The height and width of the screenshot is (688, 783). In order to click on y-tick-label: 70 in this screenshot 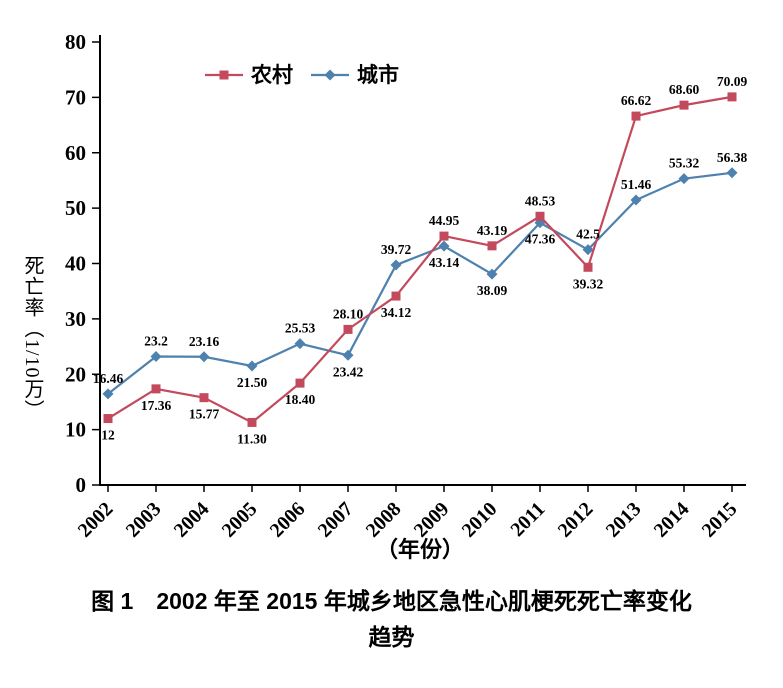, I will do `click(75, 97)`.